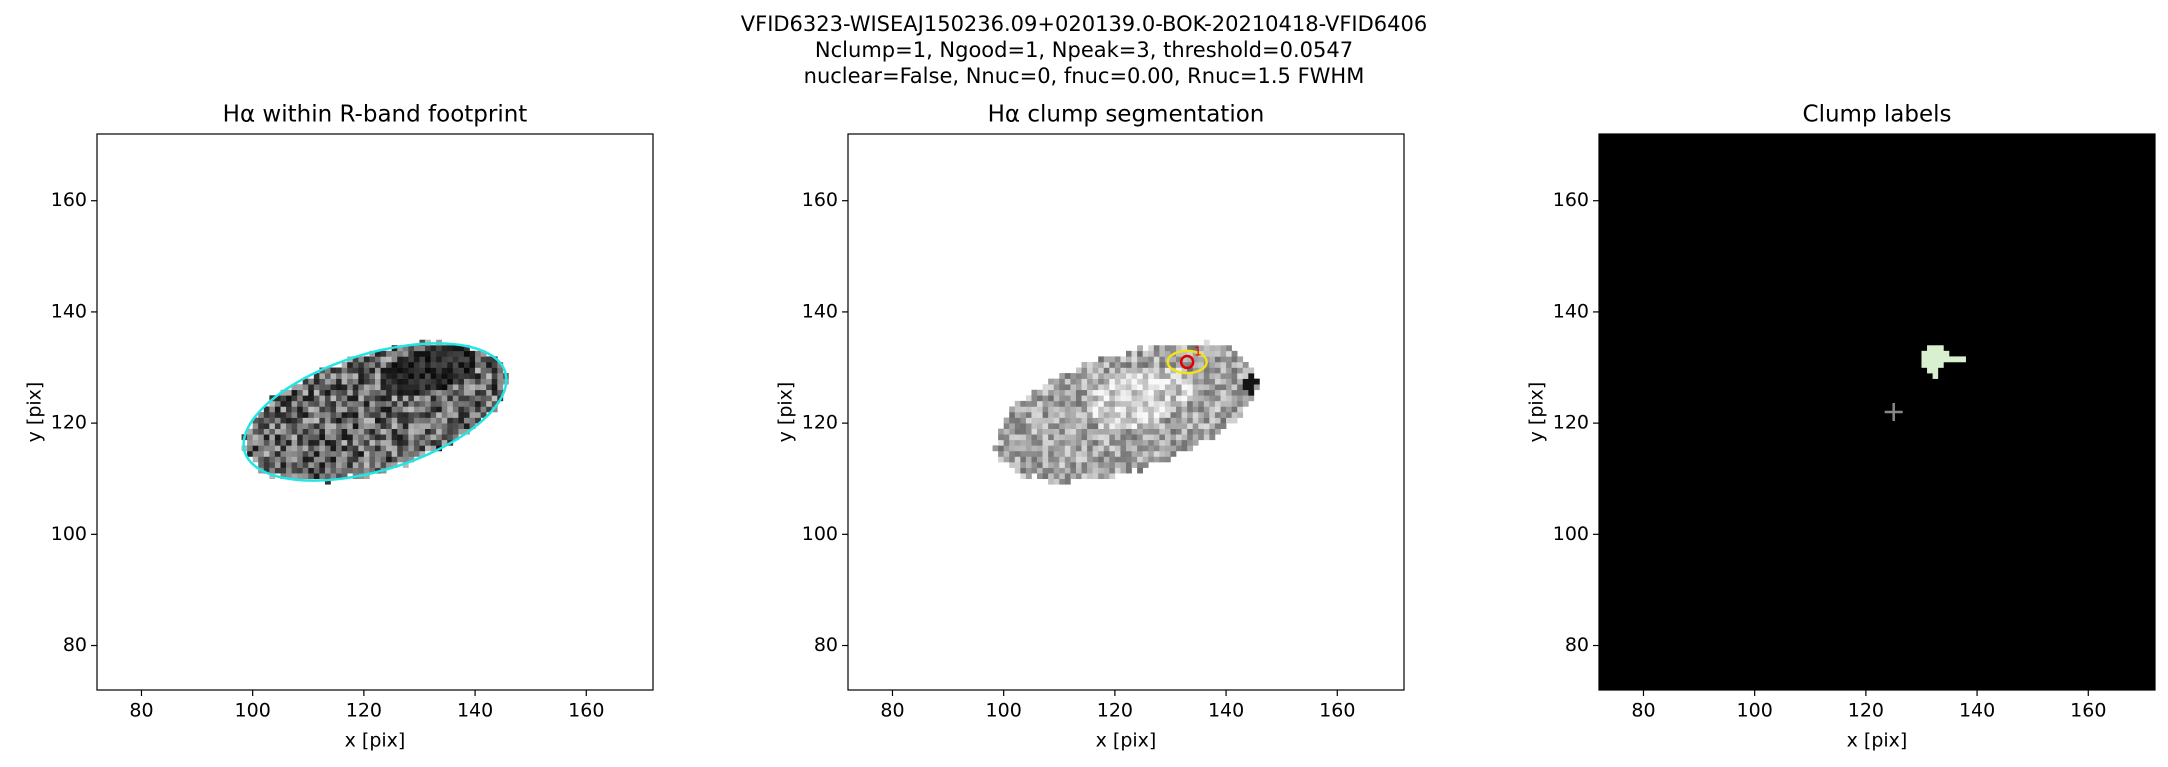  Describe the element at coordinates (1755, 711) in the screenshot. I see `x-tick-label: 100` at that location.